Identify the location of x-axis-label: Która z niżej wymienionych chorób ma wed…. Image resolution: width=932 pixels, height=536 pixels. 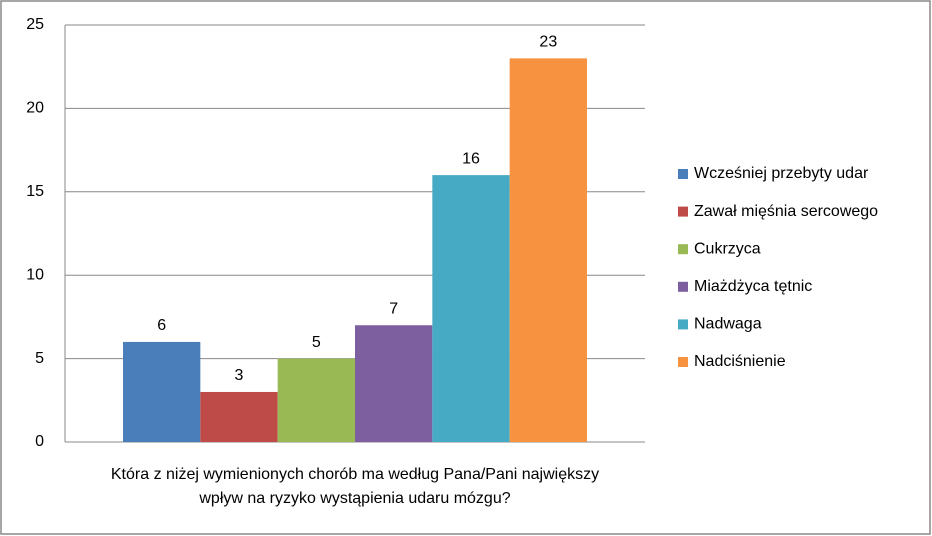
(355, 486).